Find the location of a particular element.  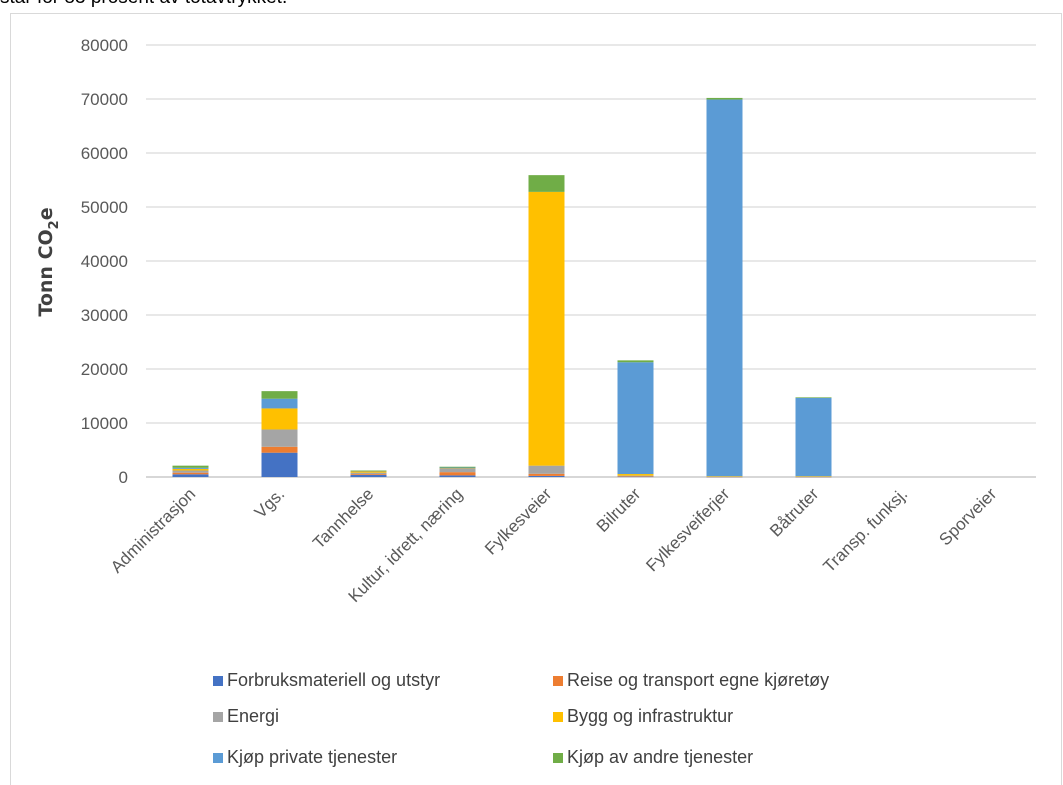

y-tick-label: 60000 is located at coordinates (104, 153).